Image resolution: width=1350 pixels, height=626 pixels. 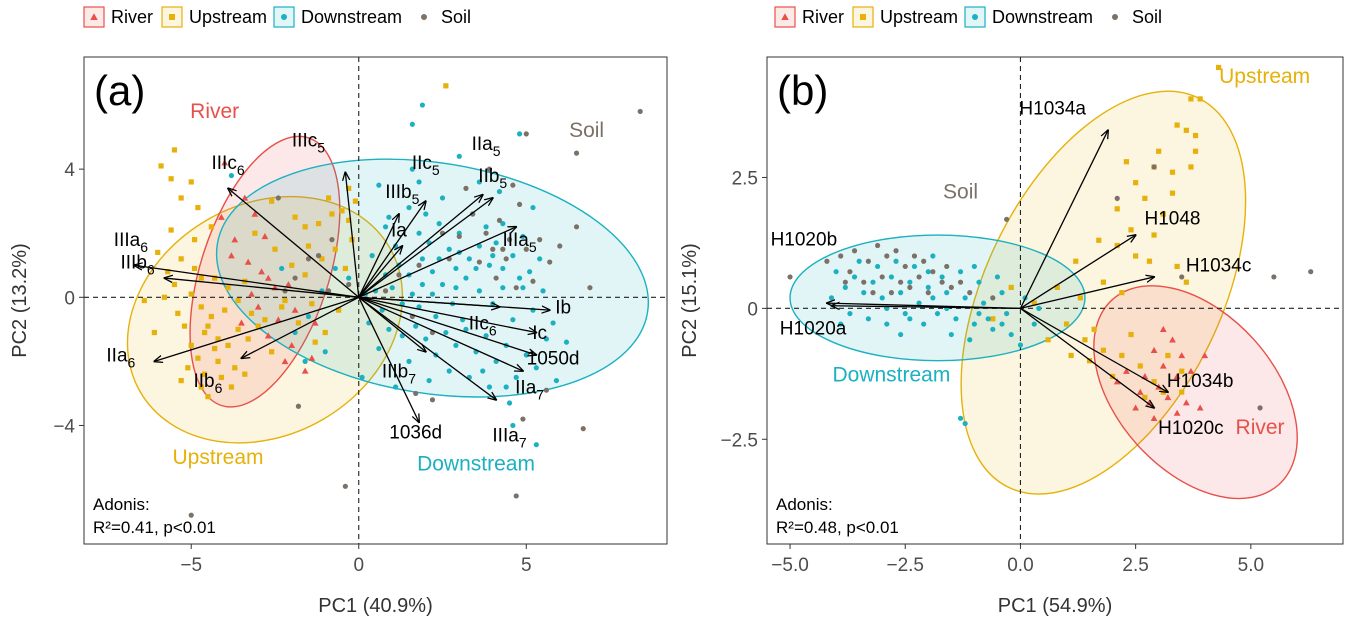 I want to click on loading-label-main: IIIc, so click(x=224, y=163).